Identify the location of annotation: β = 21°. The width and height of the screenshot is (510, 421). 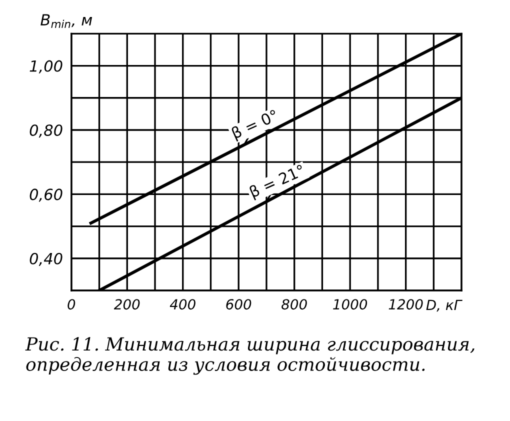
(277, 182).